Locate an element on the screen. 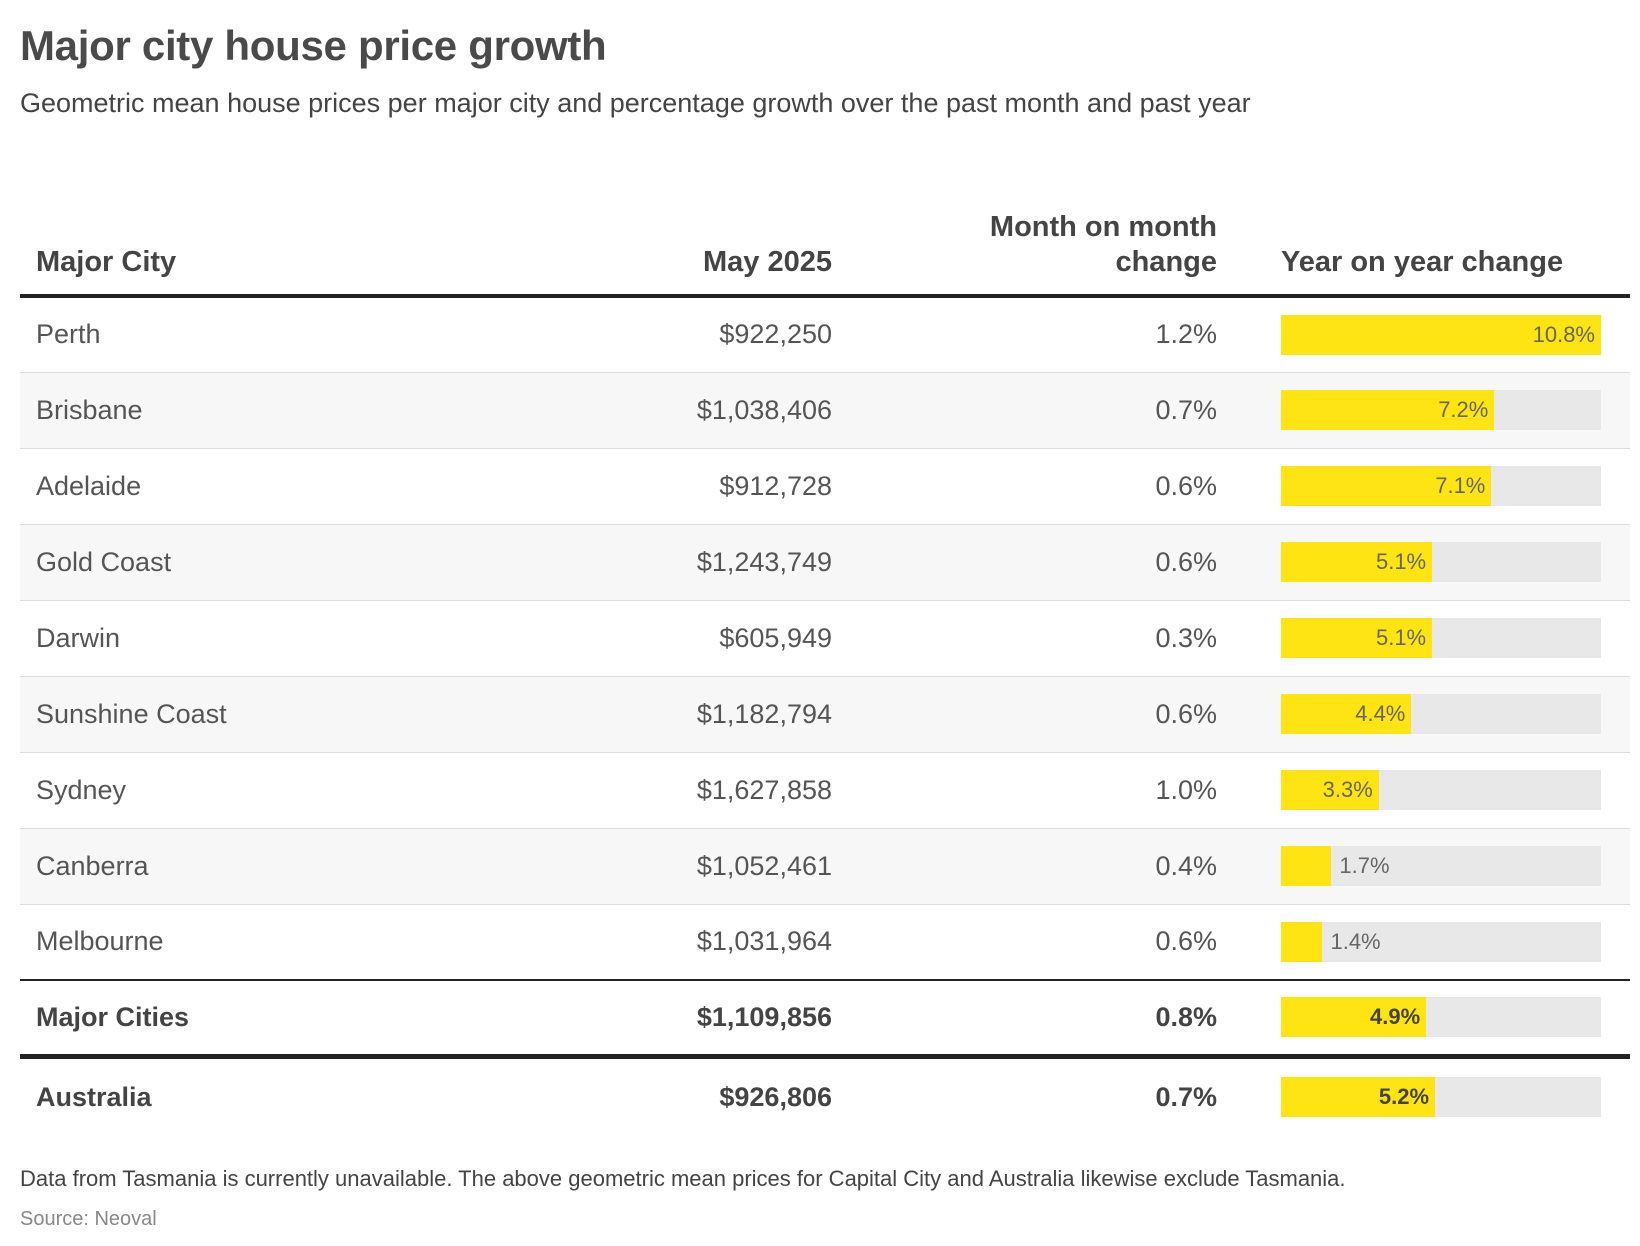 The image size is (1640, 1246). city-cell: Canberra is located at coordinates (224, 866).